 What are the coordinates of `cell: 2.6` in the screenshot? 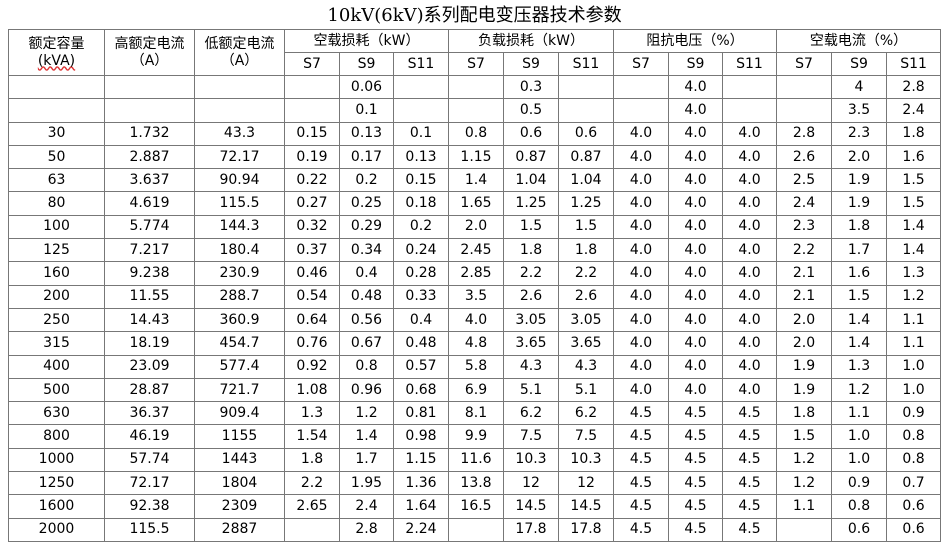 It's located at (804, 157).